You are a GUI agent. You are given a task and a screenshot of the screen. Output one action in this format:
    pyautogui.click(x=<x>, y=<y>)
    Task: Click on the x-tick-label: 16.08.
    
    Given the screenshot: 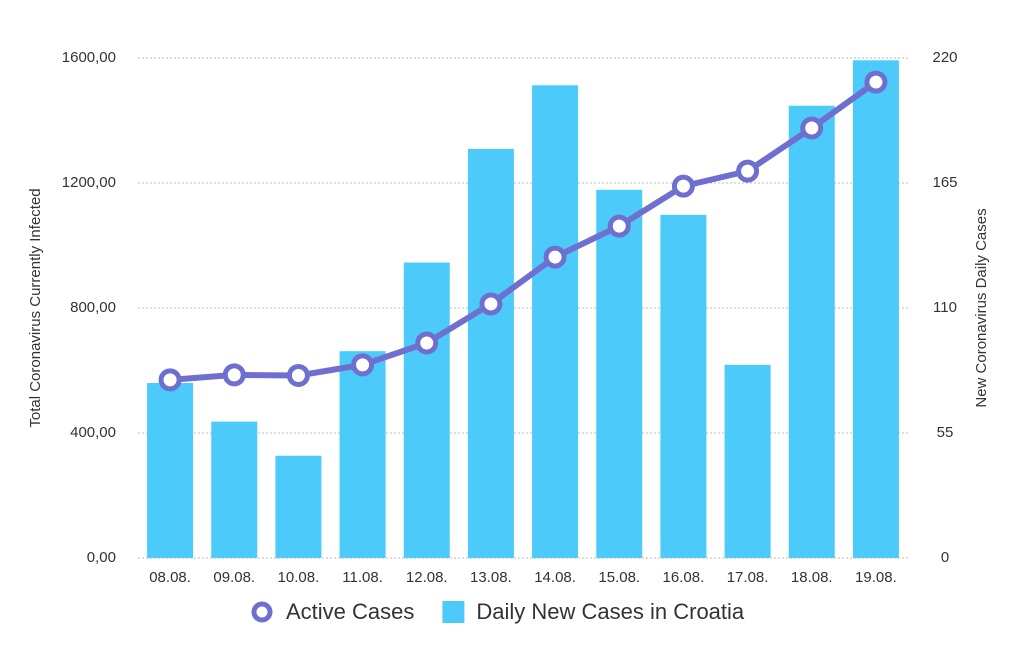 What is the action you would take?
    pyautogui.click(x=684, y=577)
    